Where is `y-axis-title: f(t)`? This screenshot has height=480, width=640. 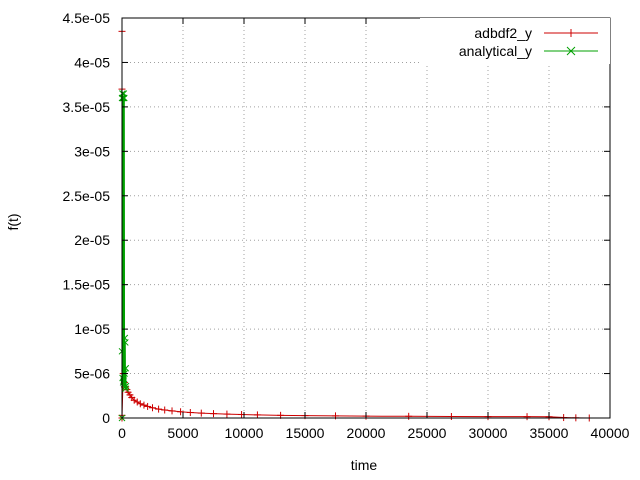 y-axis-title: f(t) is located at coordinates (13, 221).